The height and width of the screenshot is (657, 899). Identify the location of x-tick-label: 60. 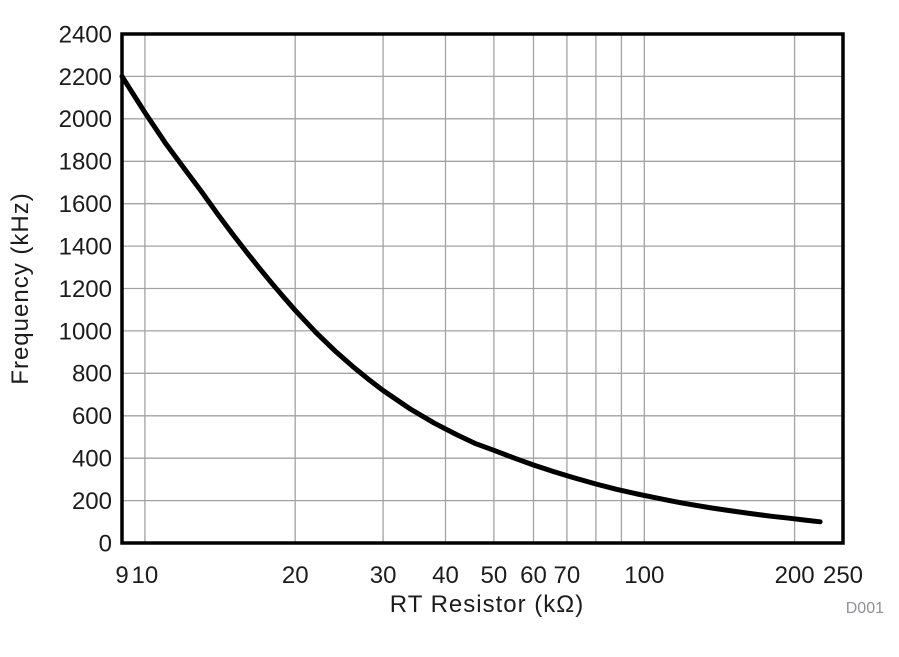
(533, 575).